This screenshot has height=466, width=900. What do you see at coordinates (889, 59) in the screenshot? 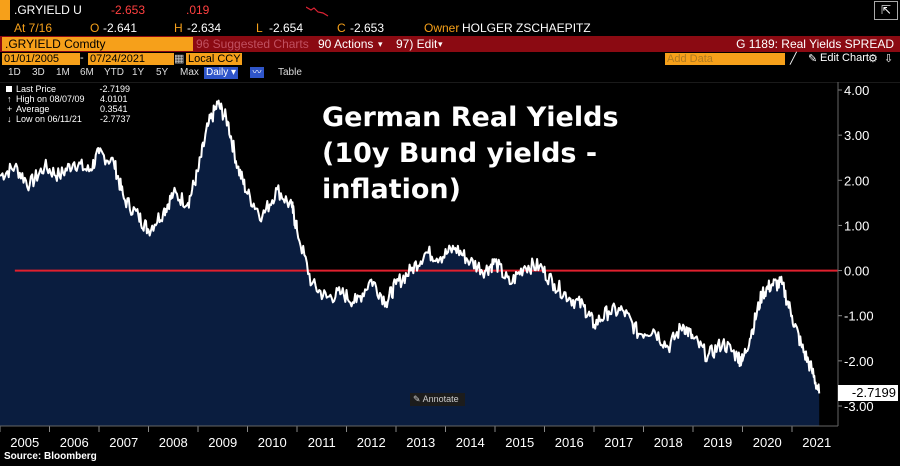
I see `download-icon: ⇩` at bounding box center [889, 59].